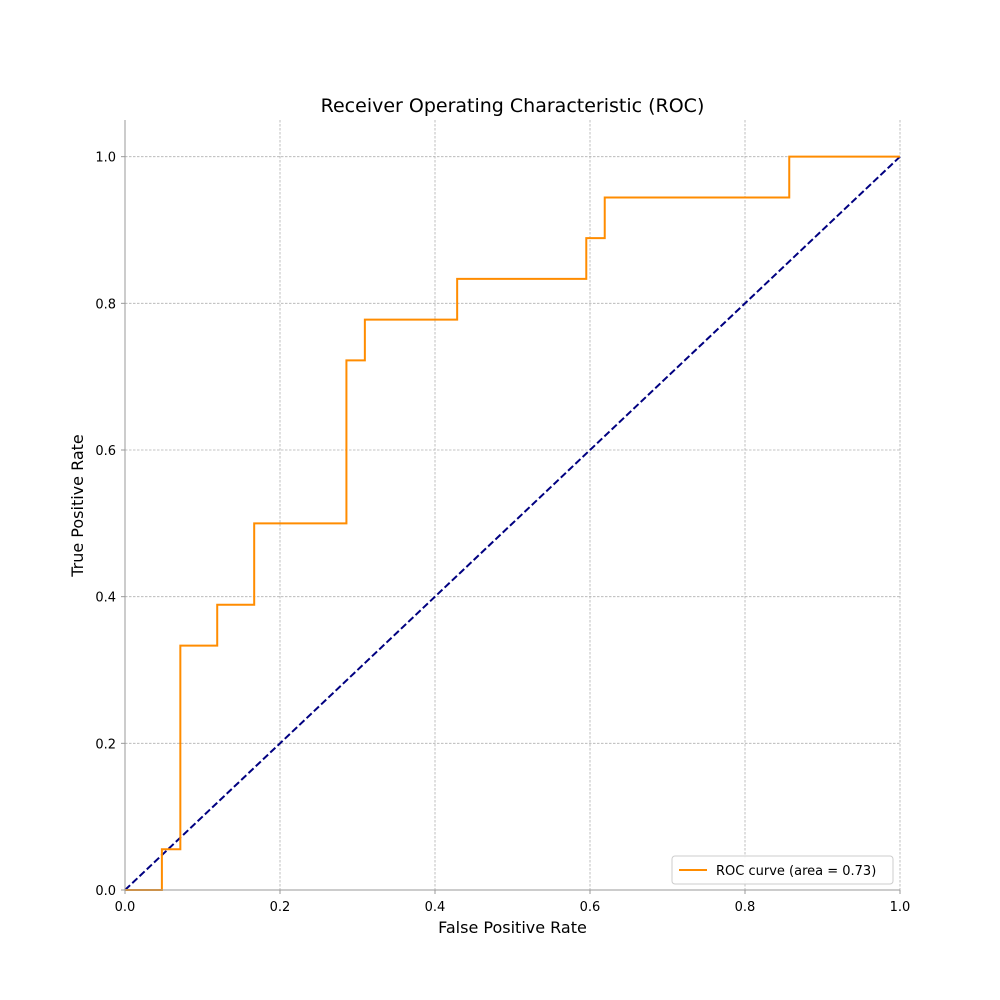 The image size is (1000, 1000). Describe the element at coordinates (105, 451) in the screenshot. I see `y-tick-label-3: 0.6` at that location.